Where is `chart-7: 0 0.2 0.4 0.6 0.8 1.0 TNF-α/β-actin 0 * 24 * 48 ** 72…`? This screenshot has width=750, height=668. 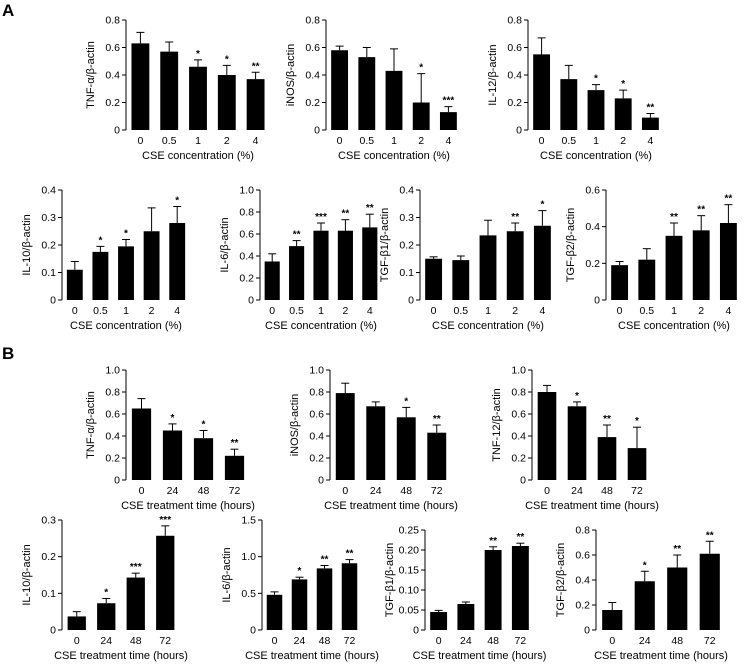
chart-7: 0 0.2 0.4 0.6 0.8 1.0 TNF-α/β-actin 0 * 24 * 48 ** 72… is located at coordinates (170, 439).